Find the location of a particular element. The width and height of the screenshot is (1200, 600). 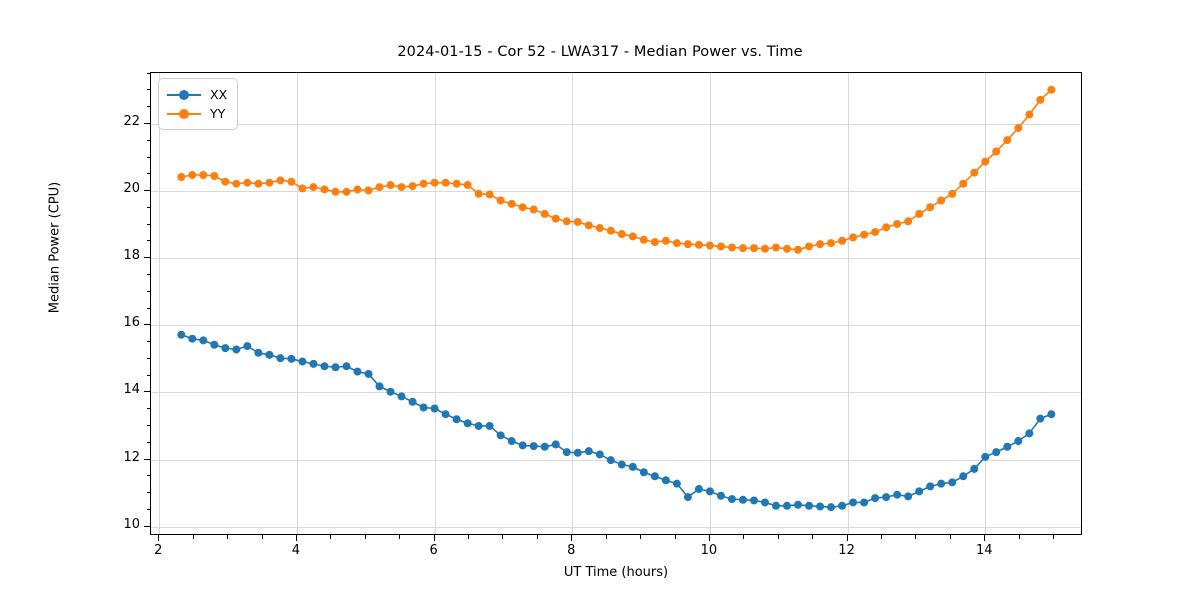

x-tick-label: 8 is located at coordinates (571, 550).